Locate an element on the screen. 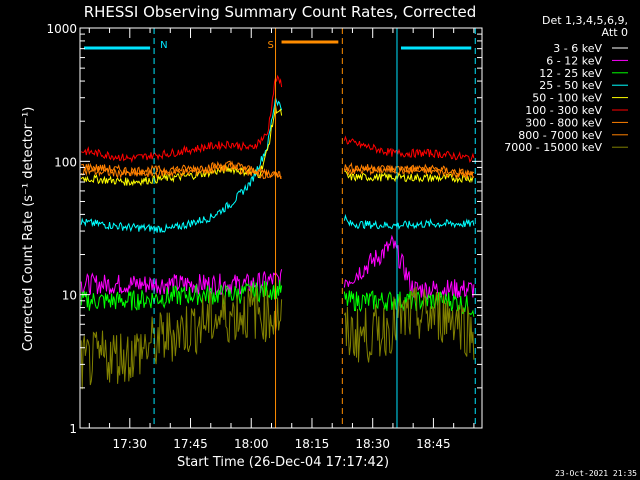 This screenshot has width=640, height=480. legend-label-8: 800 - 7000 keV is located at coordinates (560, 135).